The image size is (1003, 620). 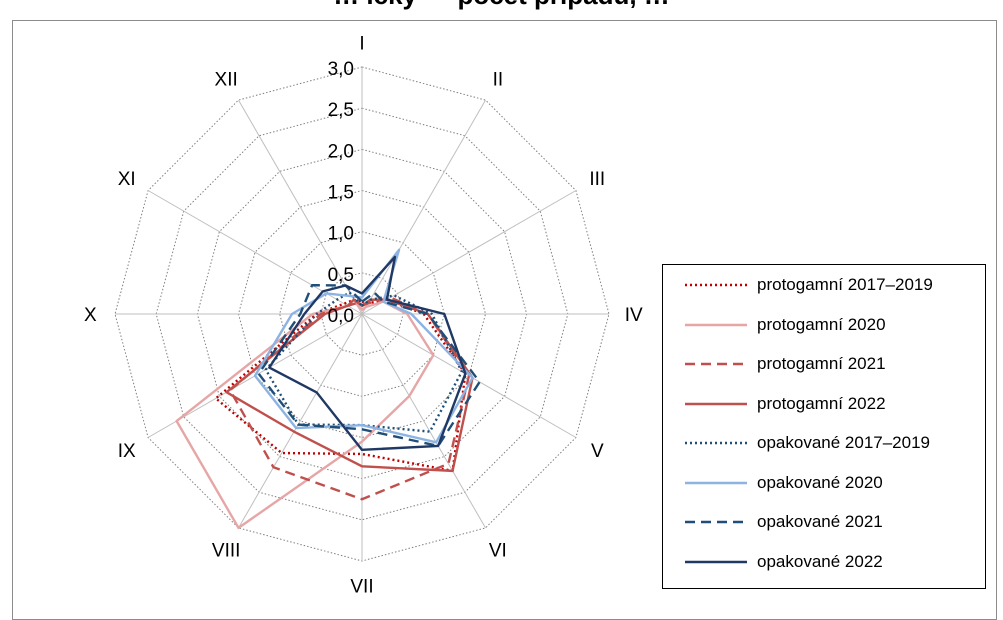 I want to click on legend-item: protogamní 2021, so click(x=785, y=364).